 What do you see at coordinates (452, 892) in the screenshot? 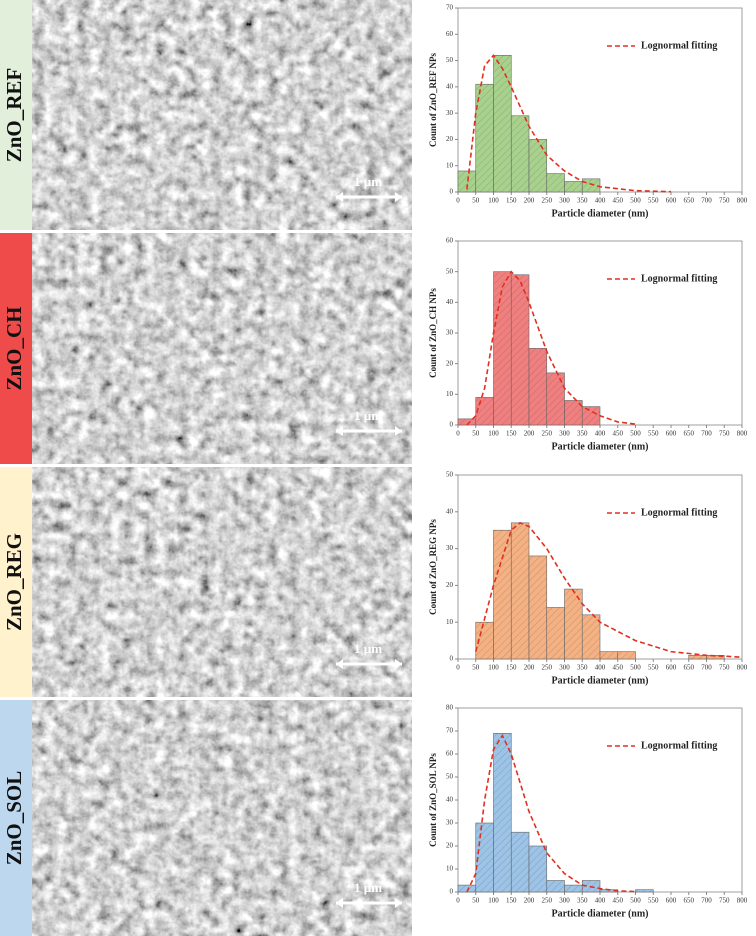
I see `y-tick-label: 0` at bounding box center [452, 892].